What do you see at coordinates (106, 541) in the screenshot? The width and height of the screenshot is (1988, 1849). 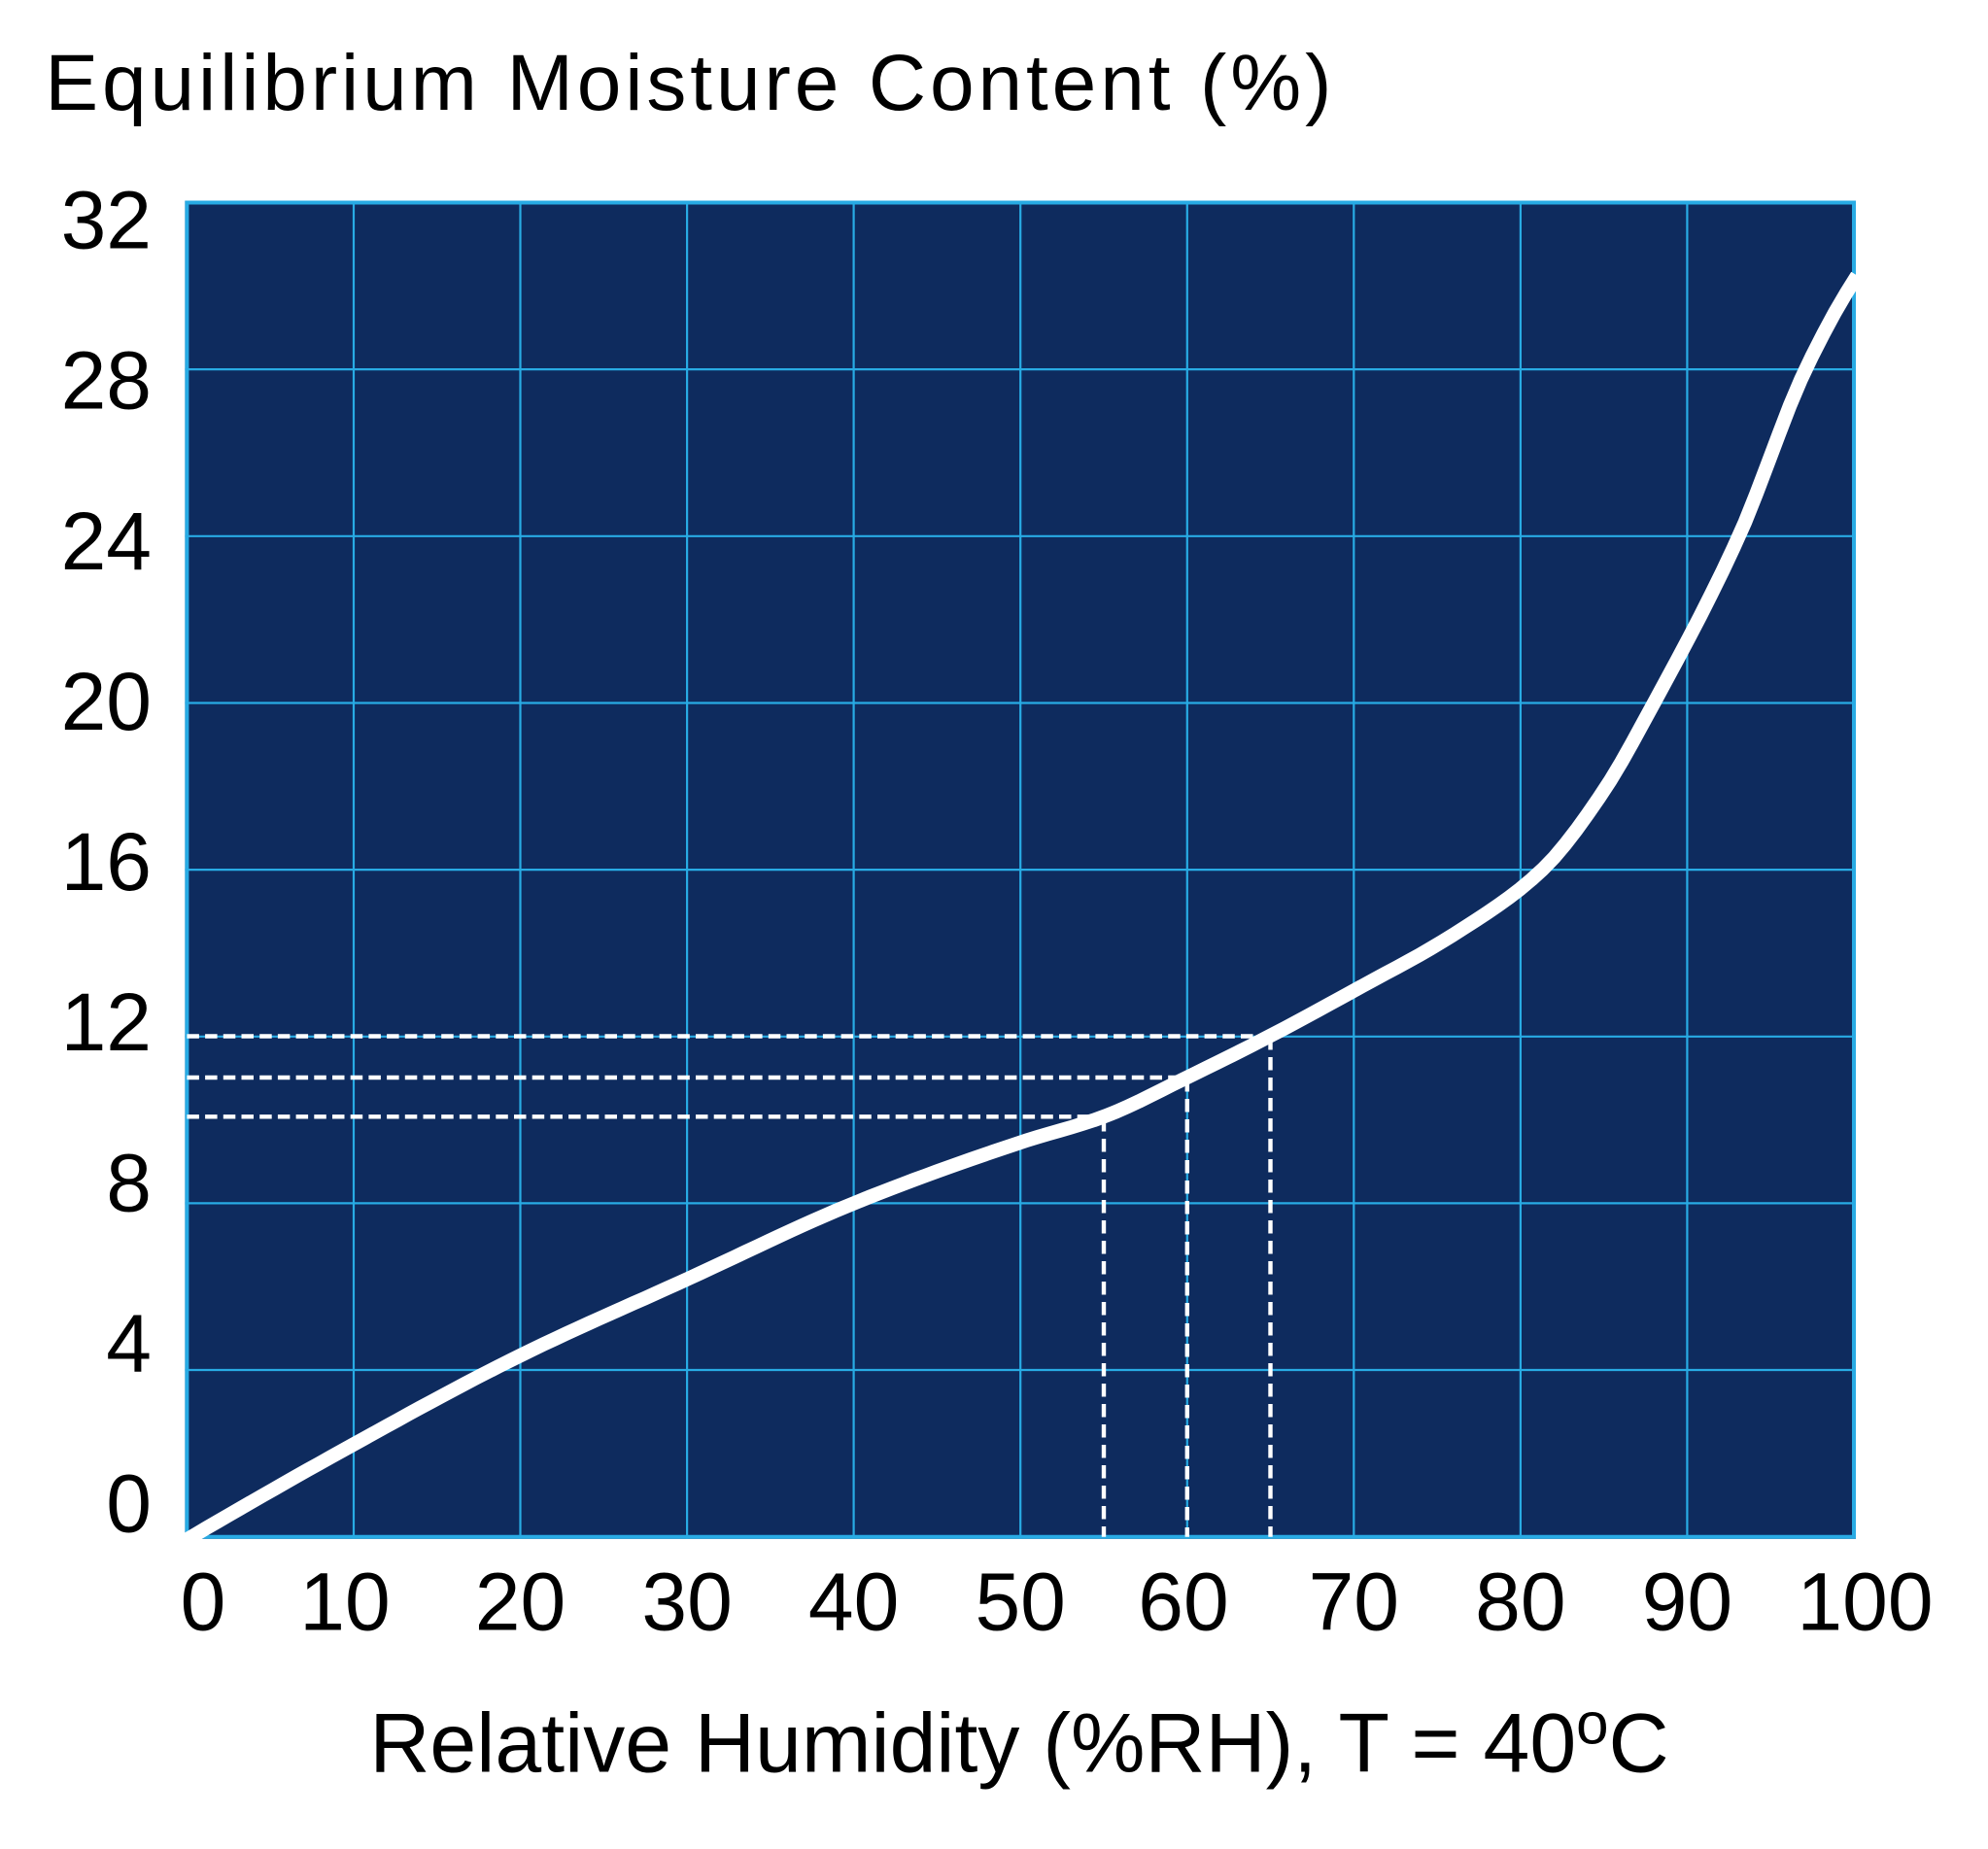 I see `svg-text: 24` at bounding box center [106, 541].